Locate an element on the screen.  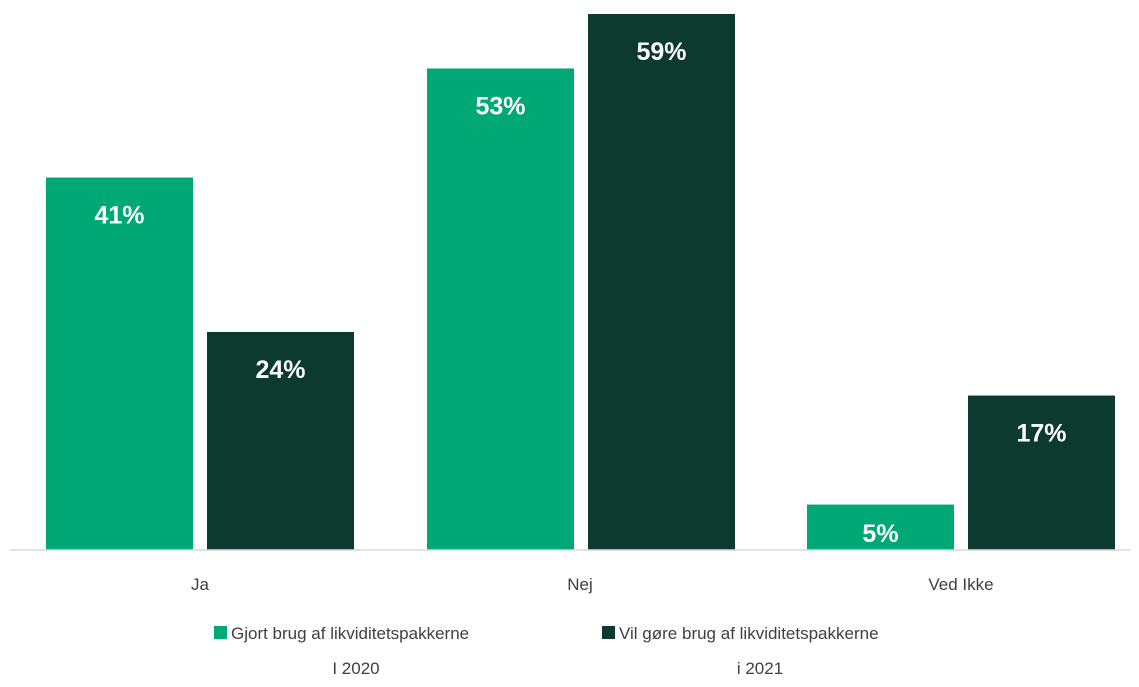
legend-label: Vil gøre brug af likviditetspakkerne is located at coordinates (749, 633).